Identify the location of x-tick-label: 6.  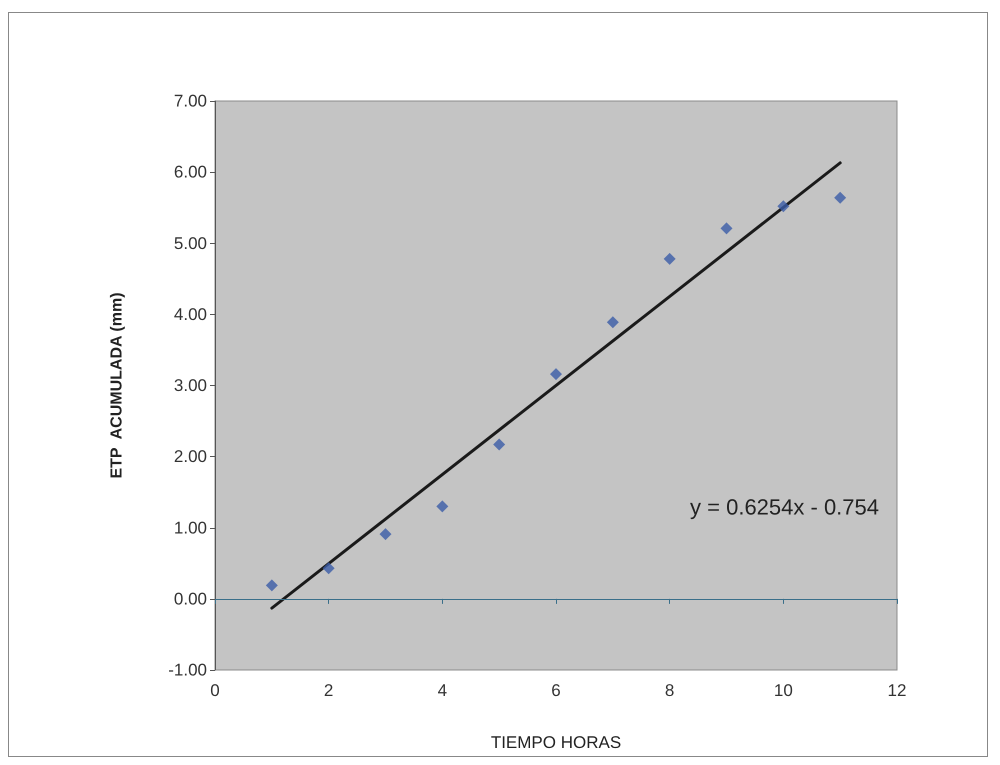
(556, 690).